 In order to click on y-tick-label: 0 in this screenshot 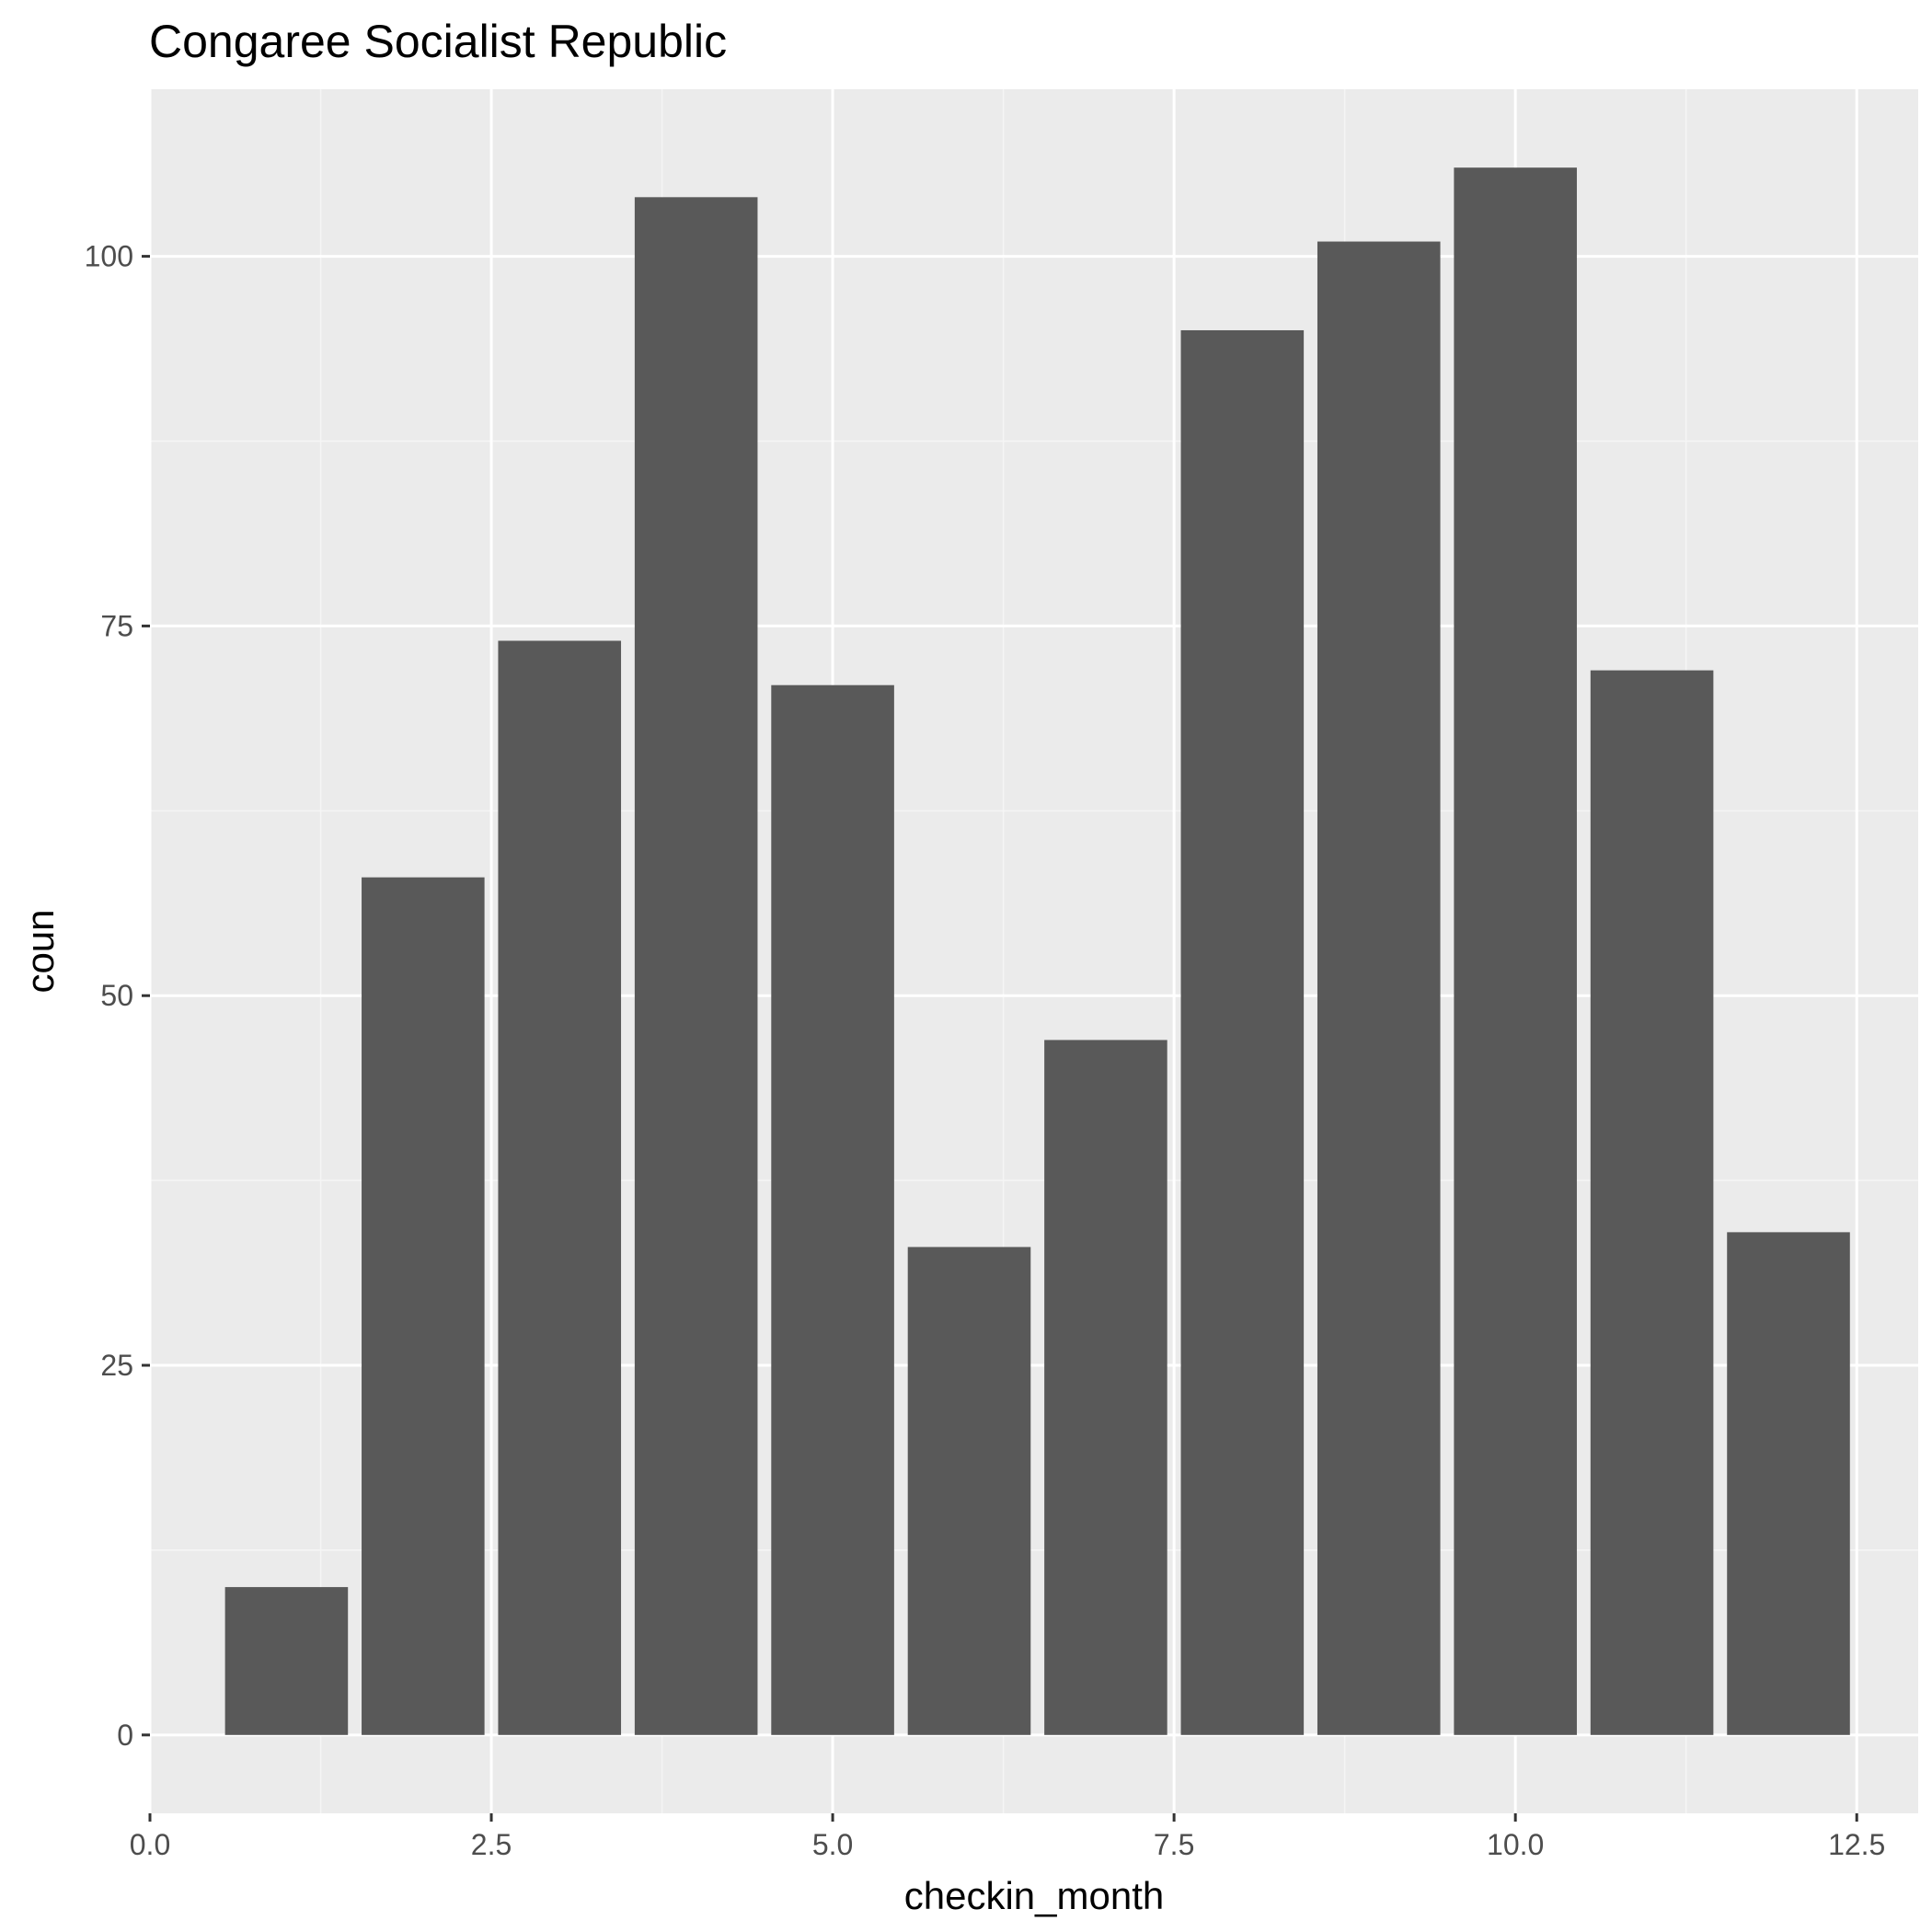, I will do `click(125, 1735)`.